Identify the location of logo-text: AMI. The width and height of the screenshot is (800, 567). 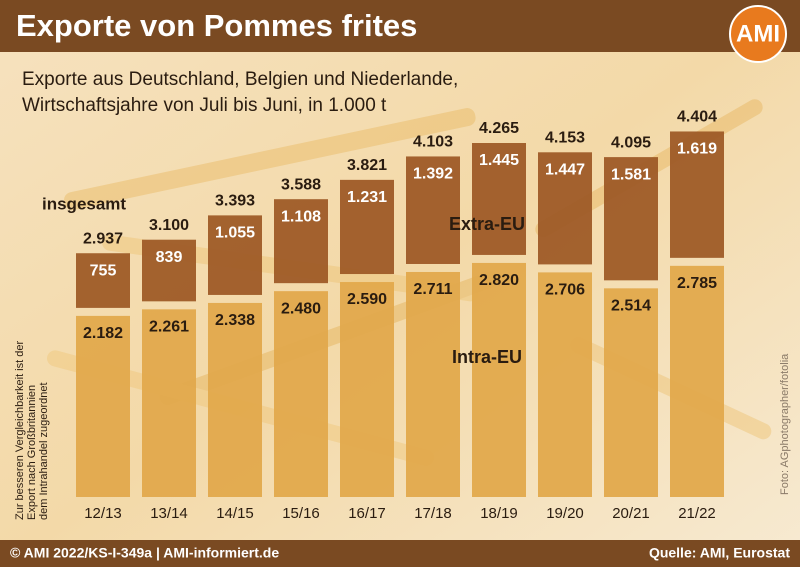
(758, 33).